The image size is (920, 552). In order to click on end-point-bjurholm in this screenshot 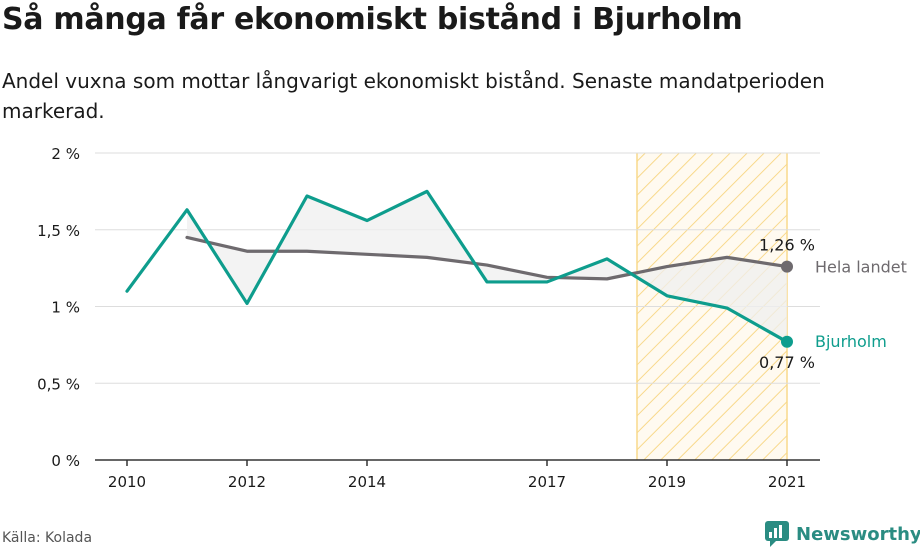, I will do `click(787, 341)`.